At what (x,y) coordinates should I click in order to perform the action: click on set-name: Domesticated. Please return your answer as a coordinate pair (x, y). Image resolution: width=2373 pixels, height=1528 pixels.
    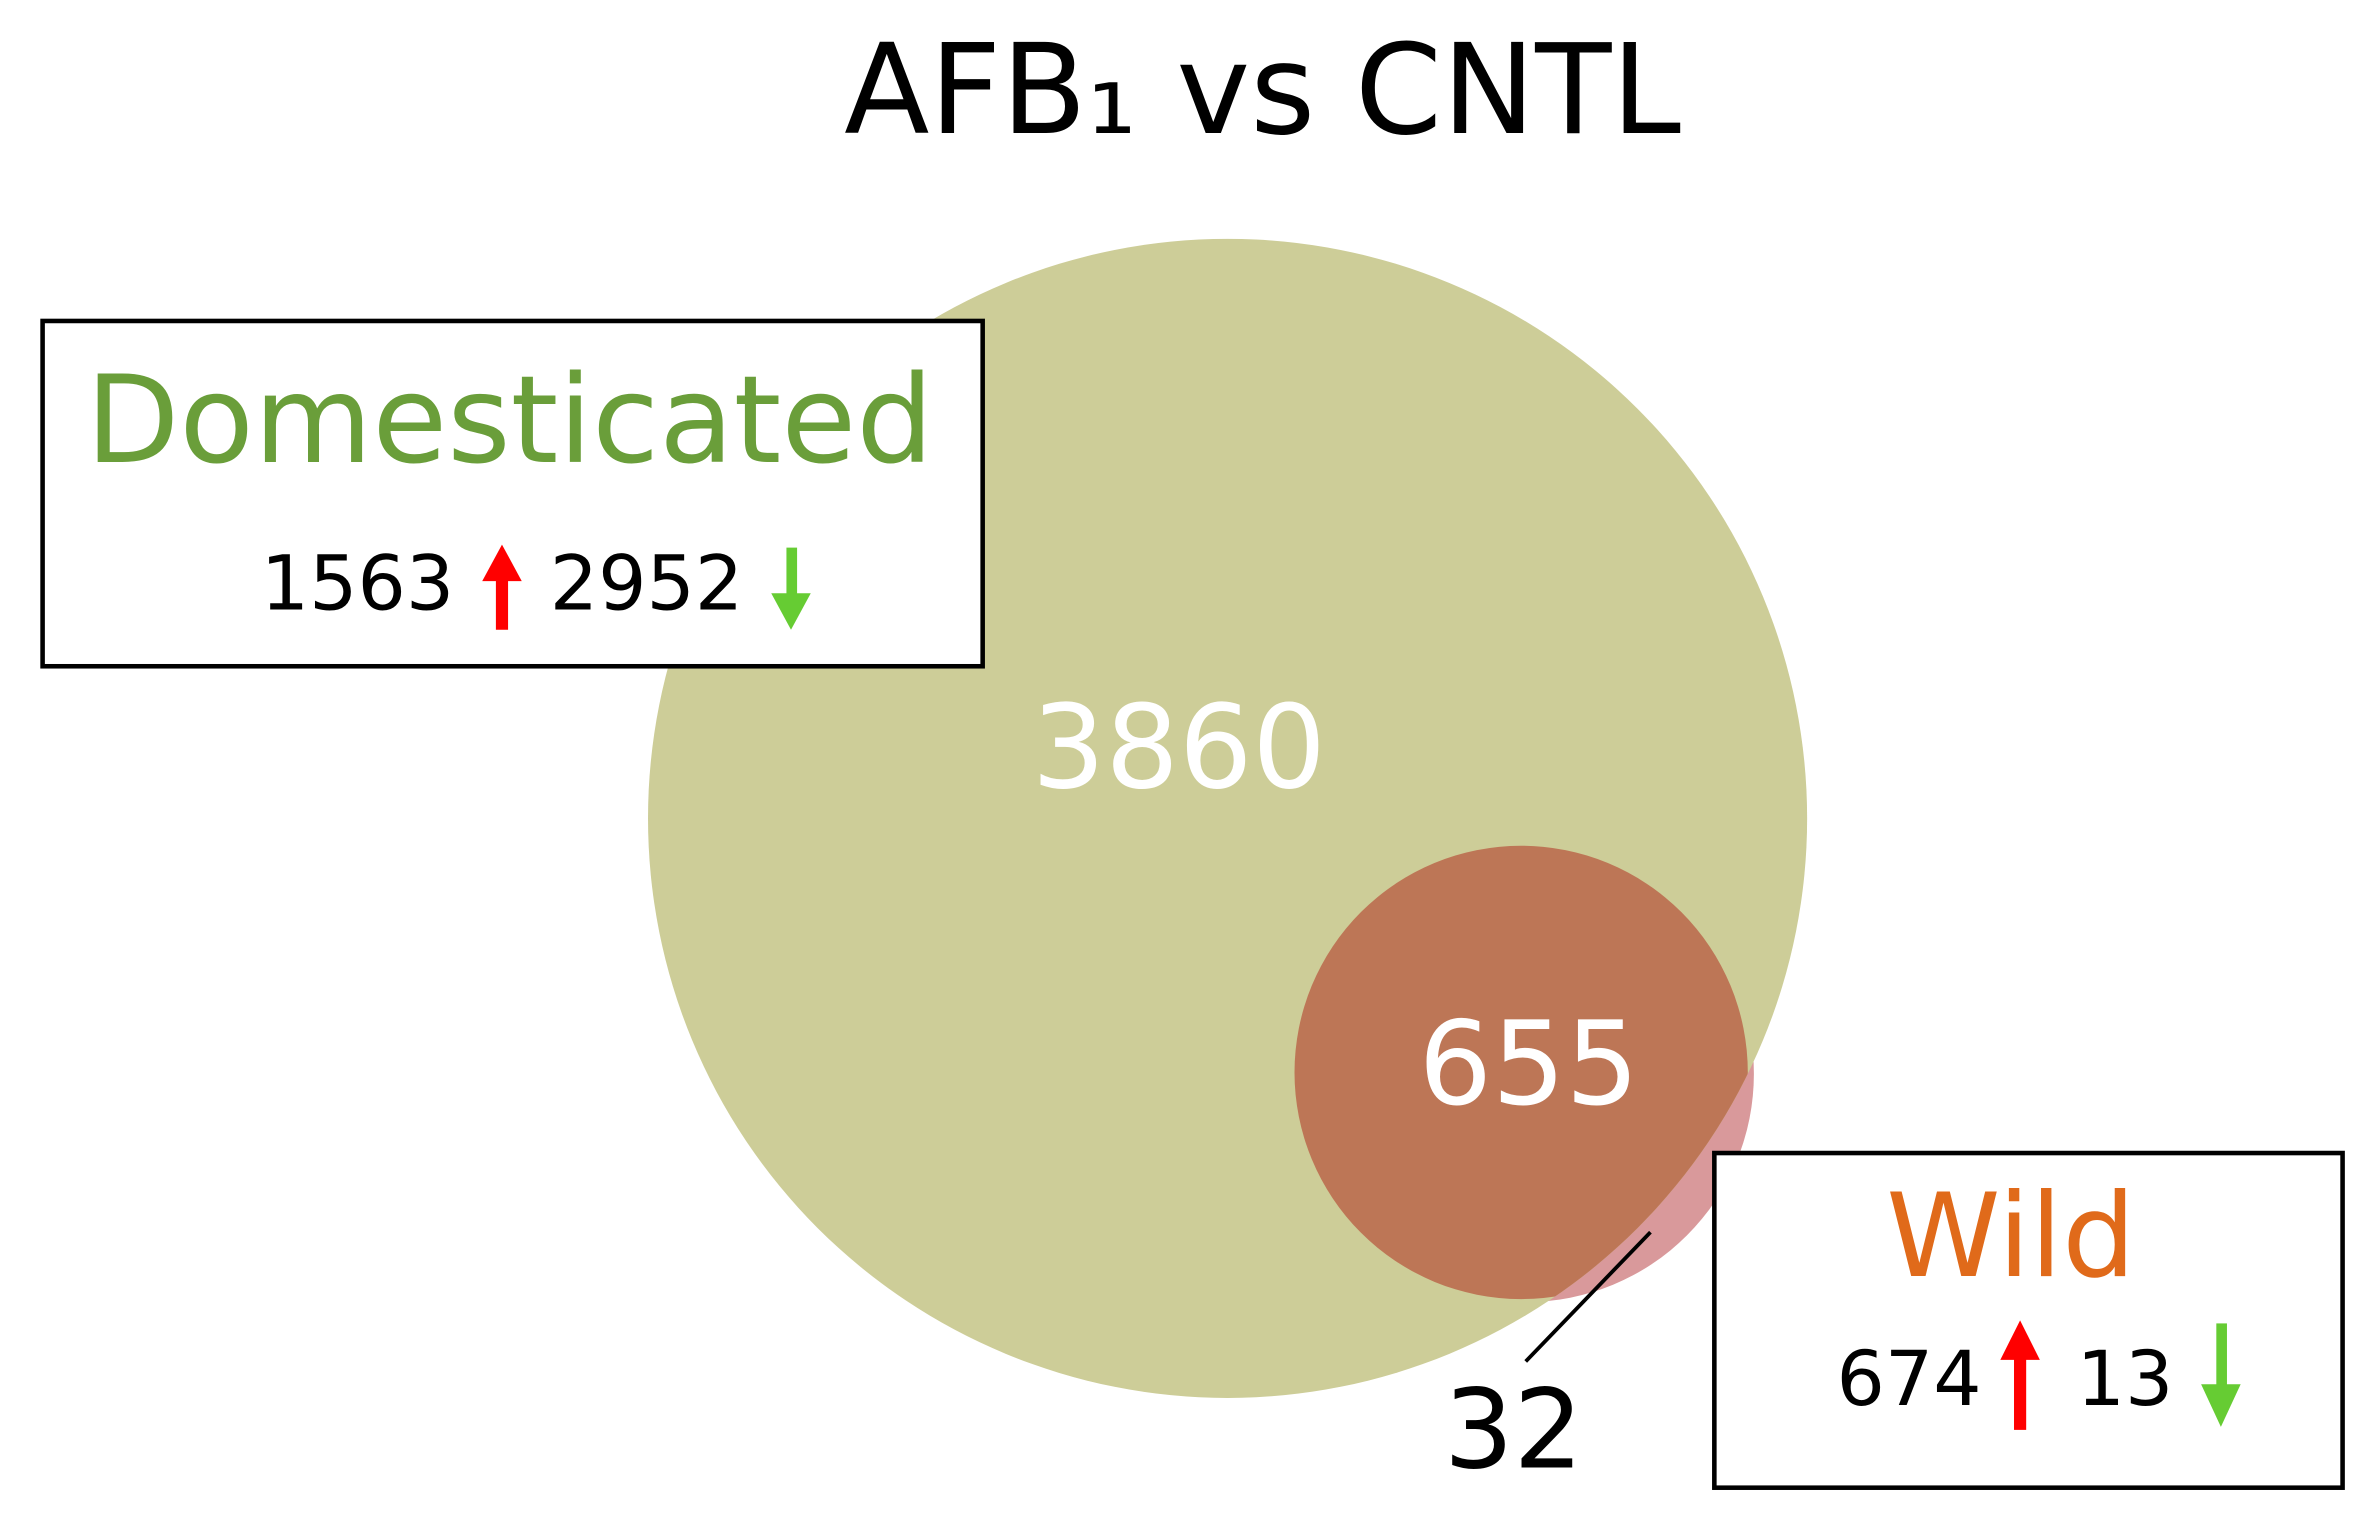
    Looking at the image, I should click on (510, 420).